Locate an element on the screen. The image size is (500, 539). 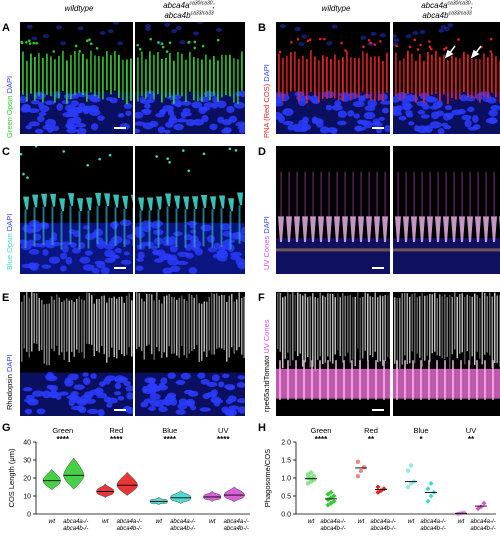
panel-f-label: rpe65a:tdTomato UV Cones is located at coordinates (266, 365).